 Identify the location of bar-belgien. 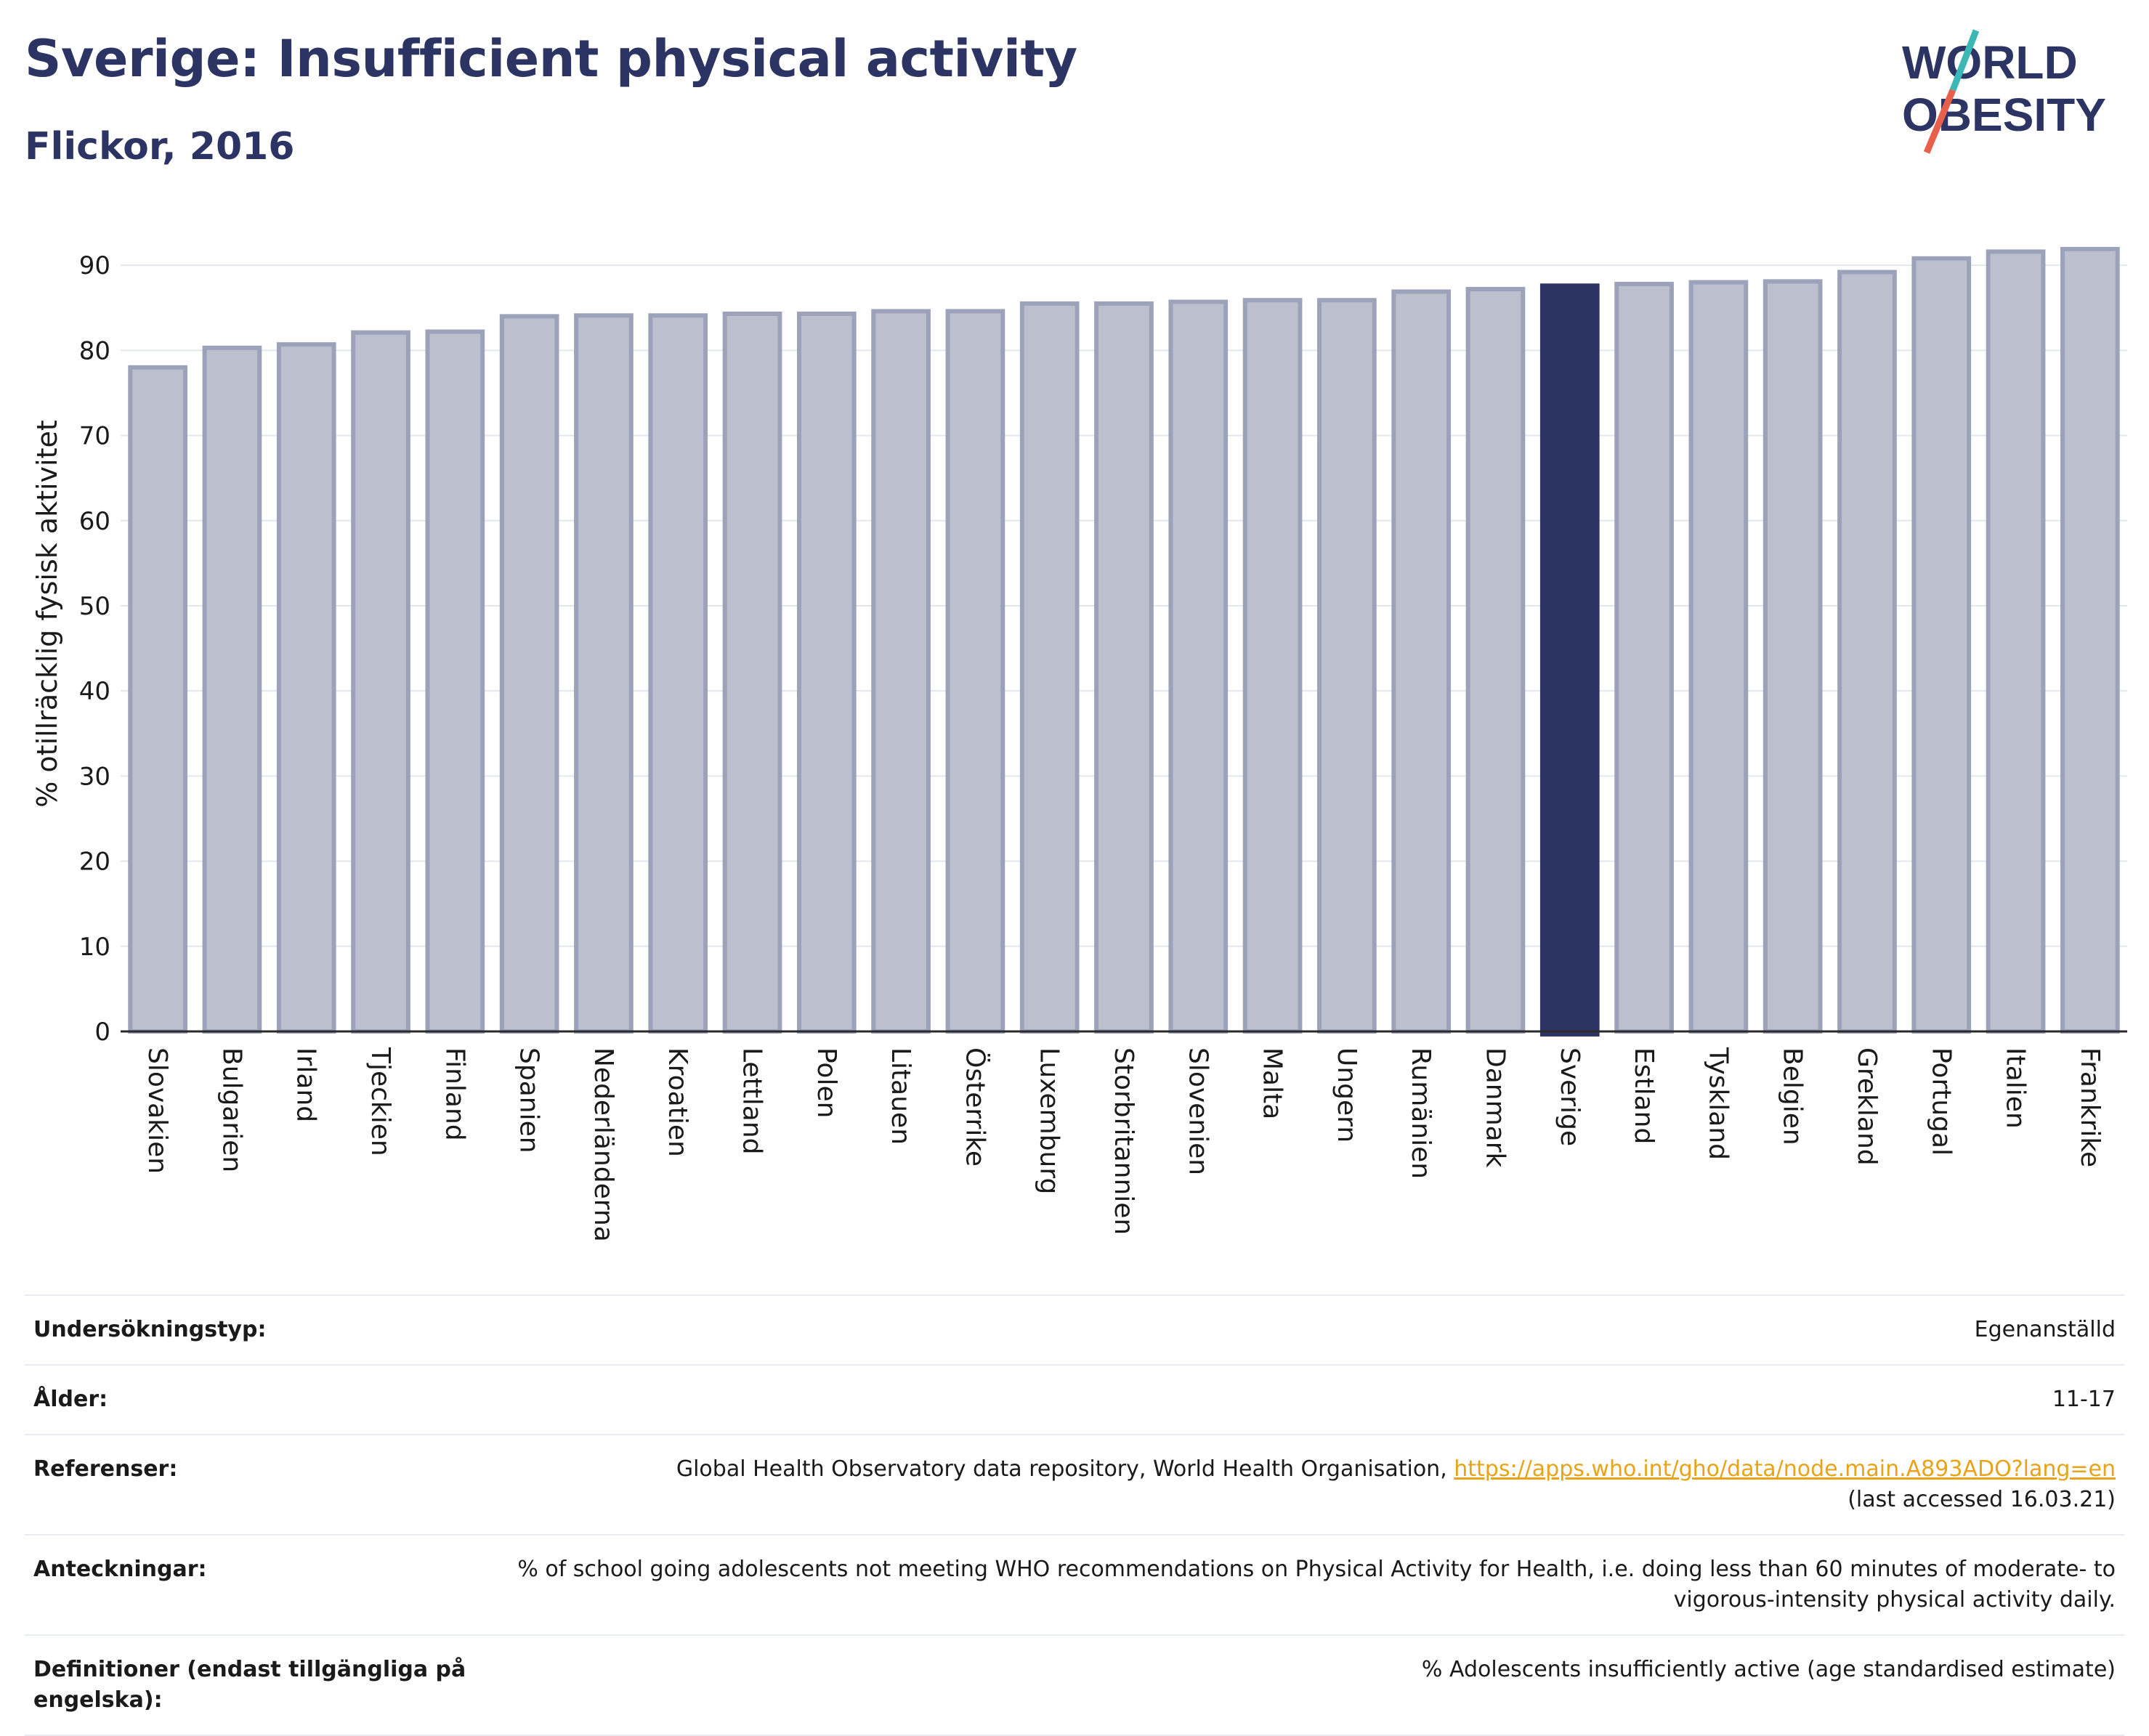
(1792, 656).